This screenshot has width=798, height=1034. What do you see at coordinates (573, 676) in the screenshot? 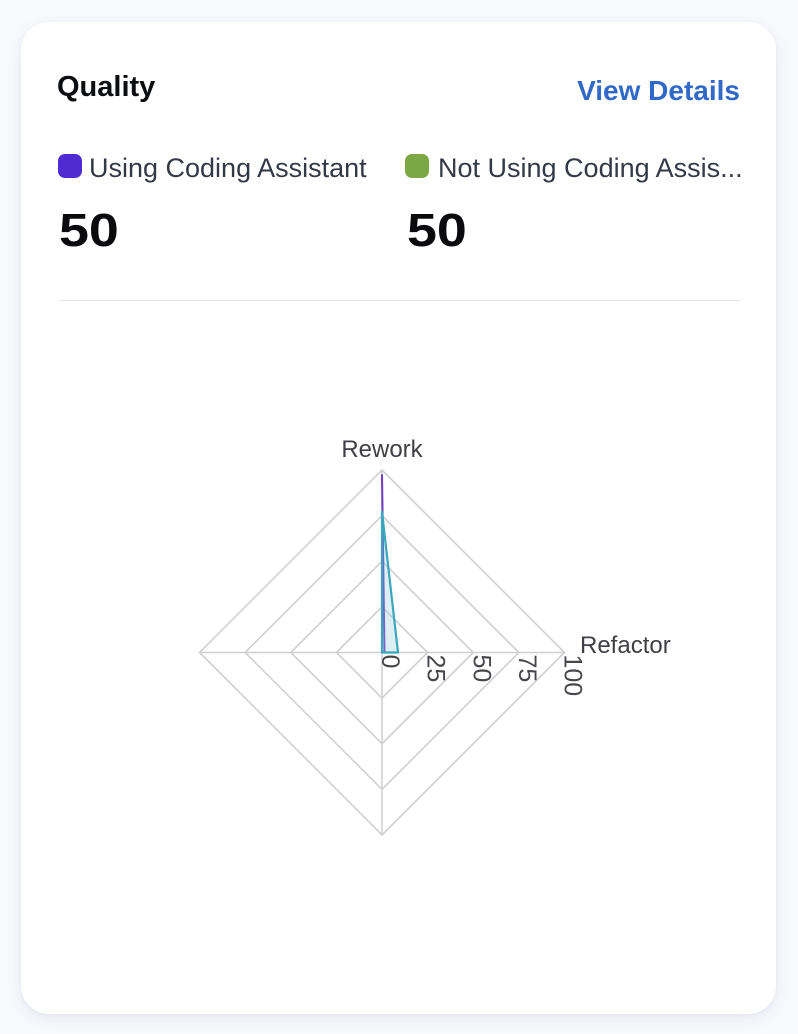
I see `svg-text: 100` at bounding box center [573, 676].